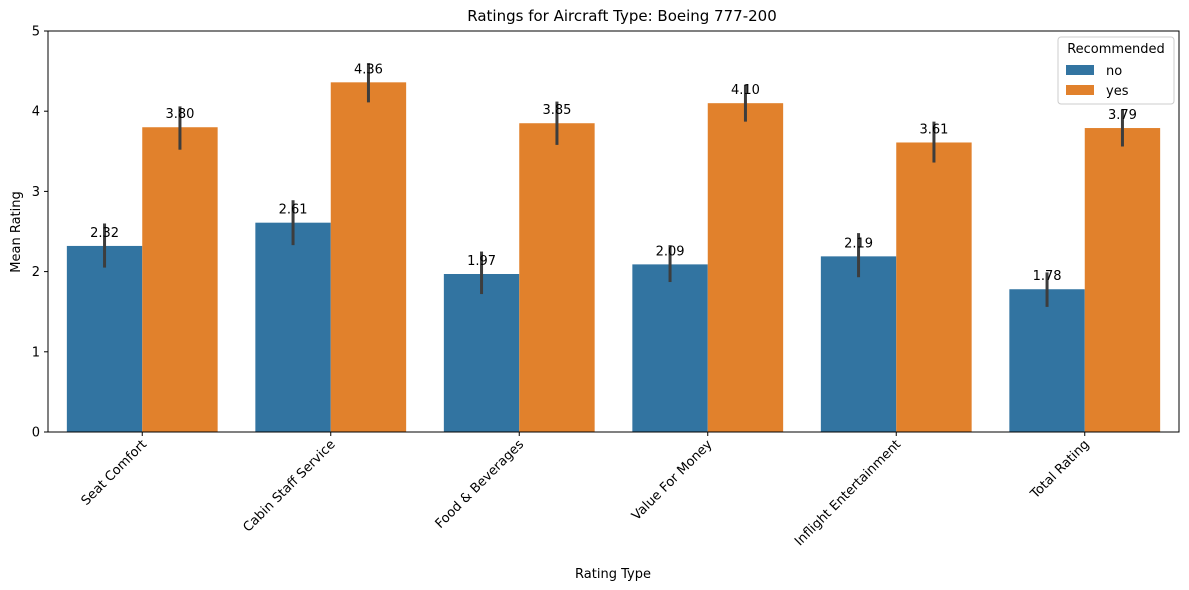 The width and height of the screenshot is (1189, 590). Describe the element at coordinates (1122, 115) in the screenshot. I see `data-label-yes-5: 3.79` at that location.